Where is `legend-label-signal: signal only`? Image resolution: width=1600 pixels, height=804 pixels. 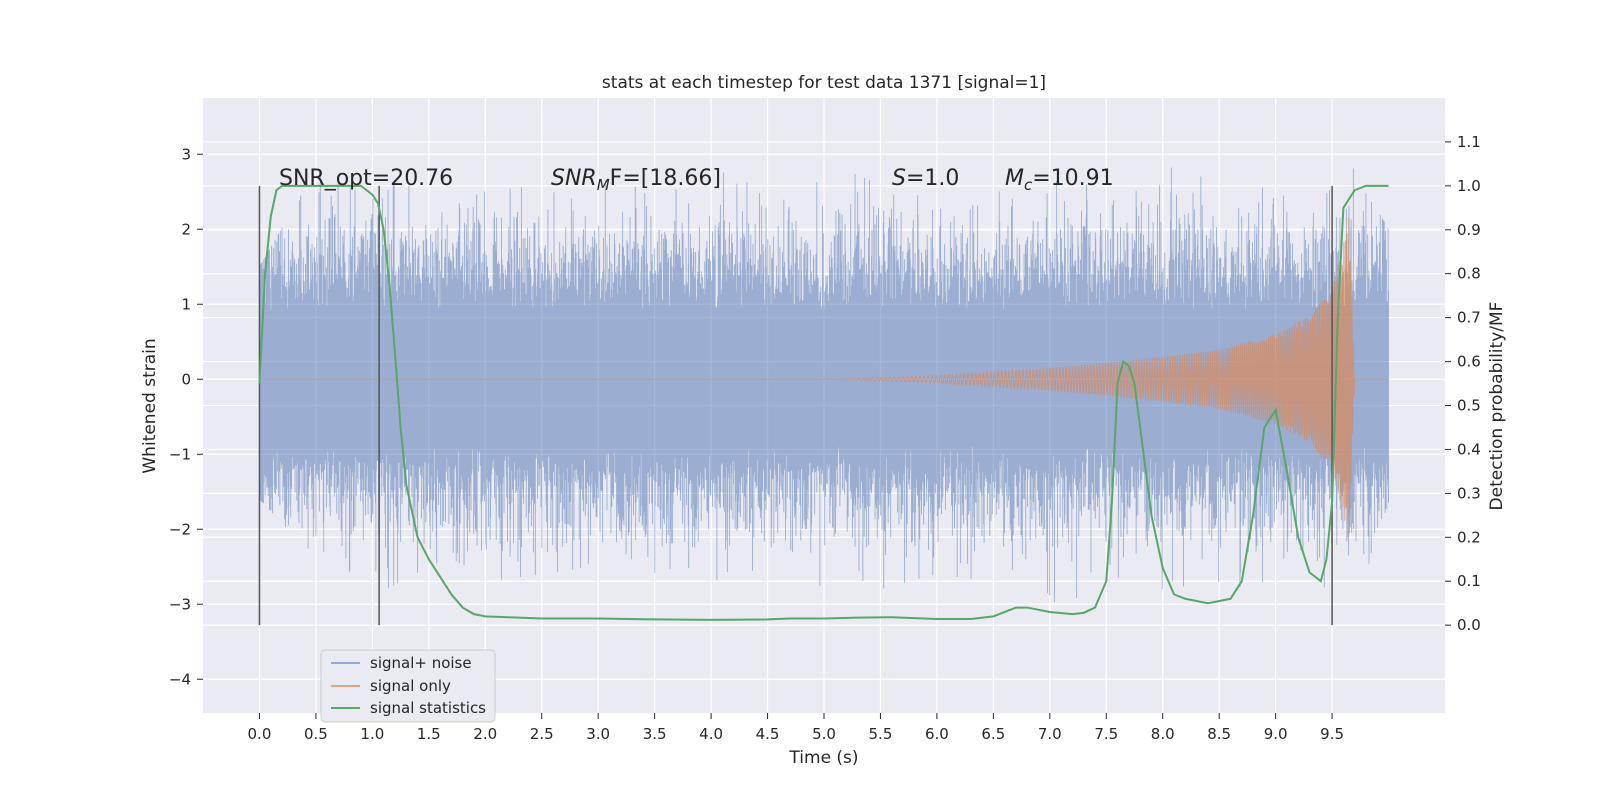 legend-label-signal: signal only is located at coordinates (410, 686).